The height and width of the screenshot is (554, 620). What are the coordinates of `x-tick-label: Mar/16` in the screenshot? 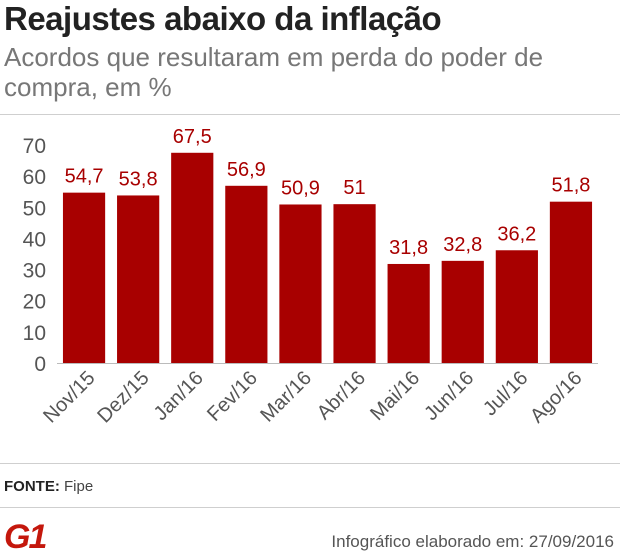 It's located at (286, 397).